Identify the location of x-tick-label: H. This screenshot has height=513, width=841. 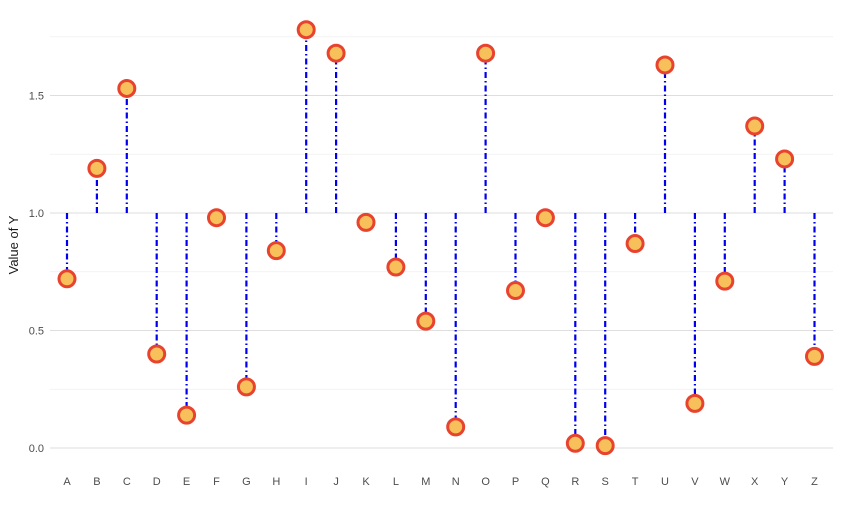
(276, 482).